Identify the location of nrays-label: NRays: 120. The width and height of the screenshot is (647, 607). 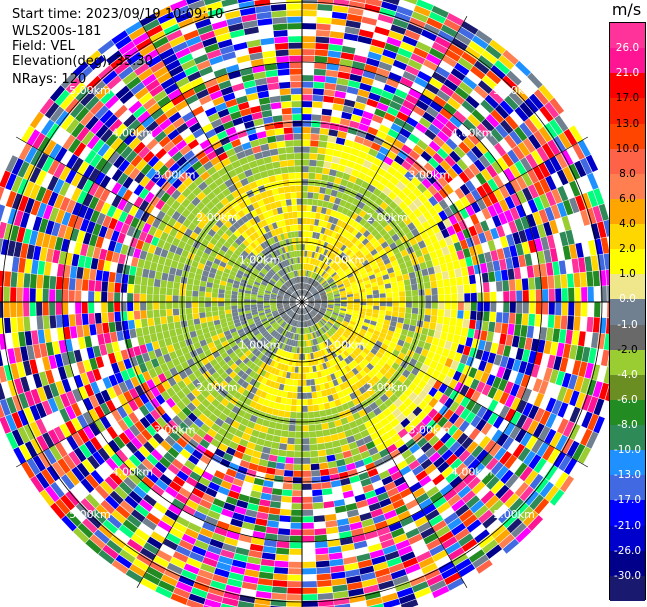
(49, 79).